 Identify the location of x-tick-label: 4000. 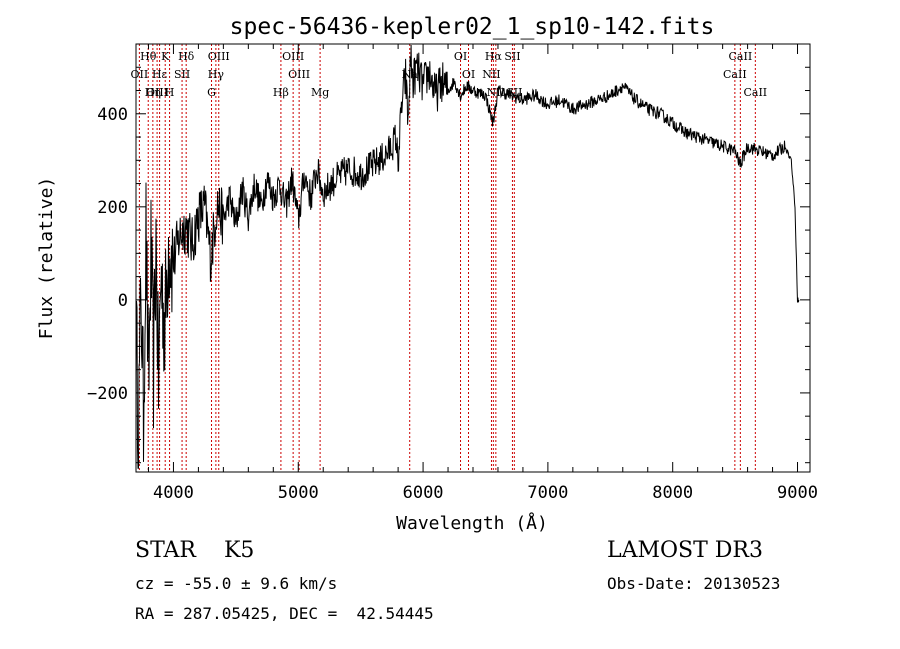
(173, 493).